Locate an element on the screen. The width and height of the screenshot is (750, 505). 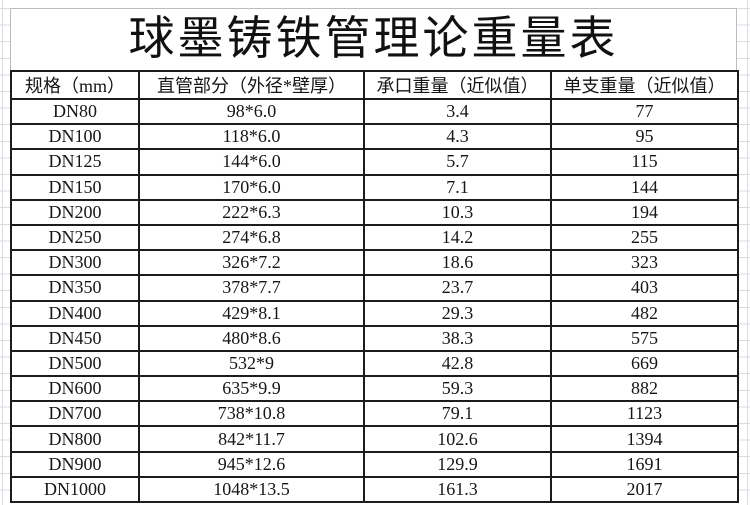
table-cell: 1048*13.5 is located at coordinates (251, 489).